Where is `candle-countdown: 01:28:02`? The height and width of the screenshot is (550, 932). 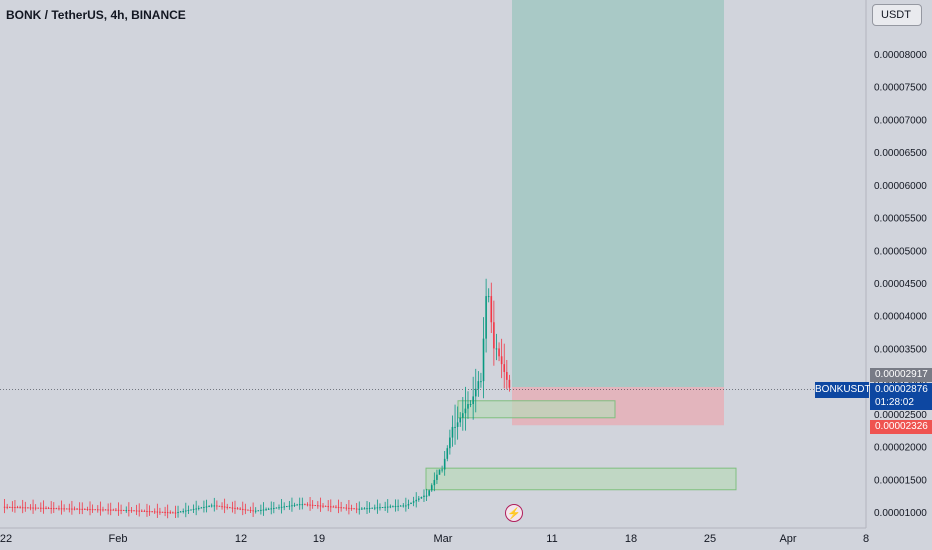
candle-countdown: 01:28:02 is located at coordinates (901, 403).